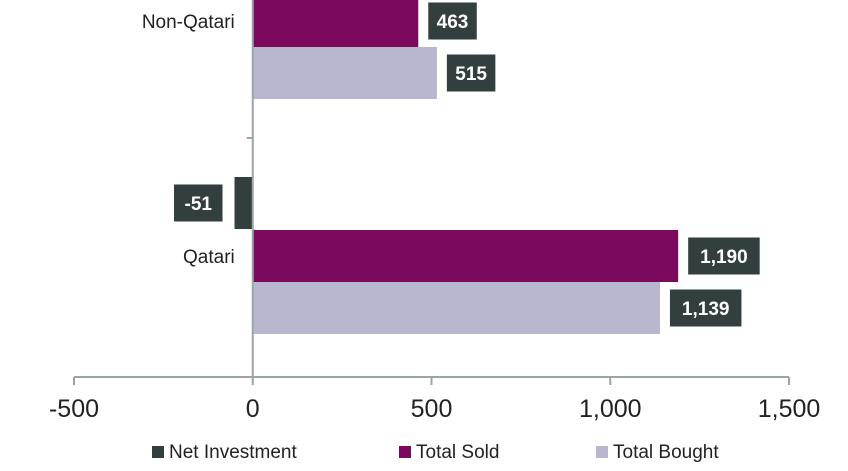 The width and height of the screenshot is (848, 471). Describe the element at coordinates (335, 23) in the screenshot. I see `bar-non-qatari-total-sold` at that location.